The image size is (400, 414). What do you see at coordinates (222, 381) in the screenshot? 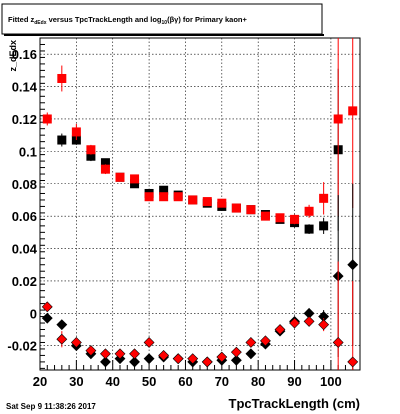
I see `x-tick-label: 70` at bounding box center [222, 381].